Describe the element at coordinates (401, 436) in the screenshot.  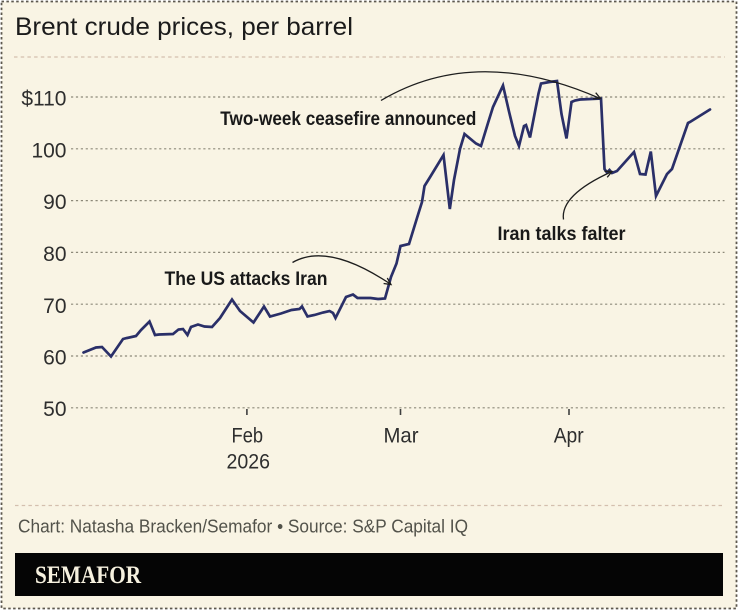
I see `svg-text: Mar` at that location.